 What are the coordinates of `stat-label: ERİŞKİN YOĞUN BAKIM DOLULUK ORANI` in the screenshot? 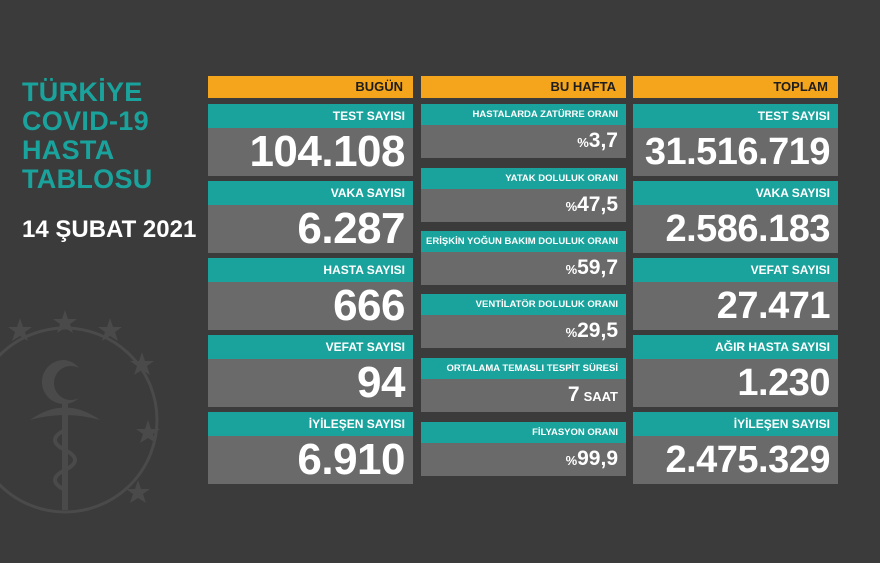 It's located at (523, 241).